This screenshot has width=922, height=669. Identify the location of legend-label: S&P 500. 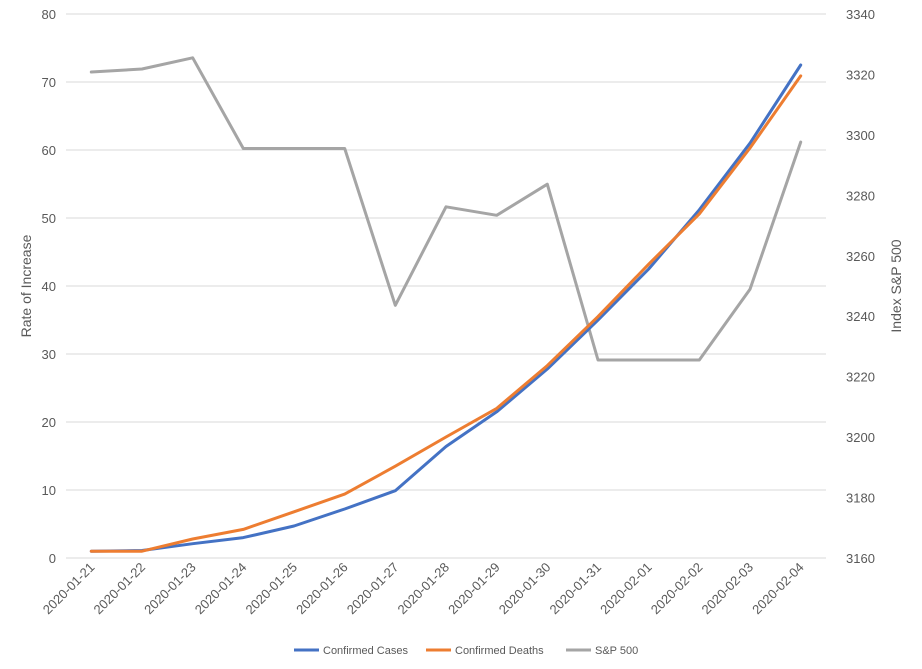
(616, 651).